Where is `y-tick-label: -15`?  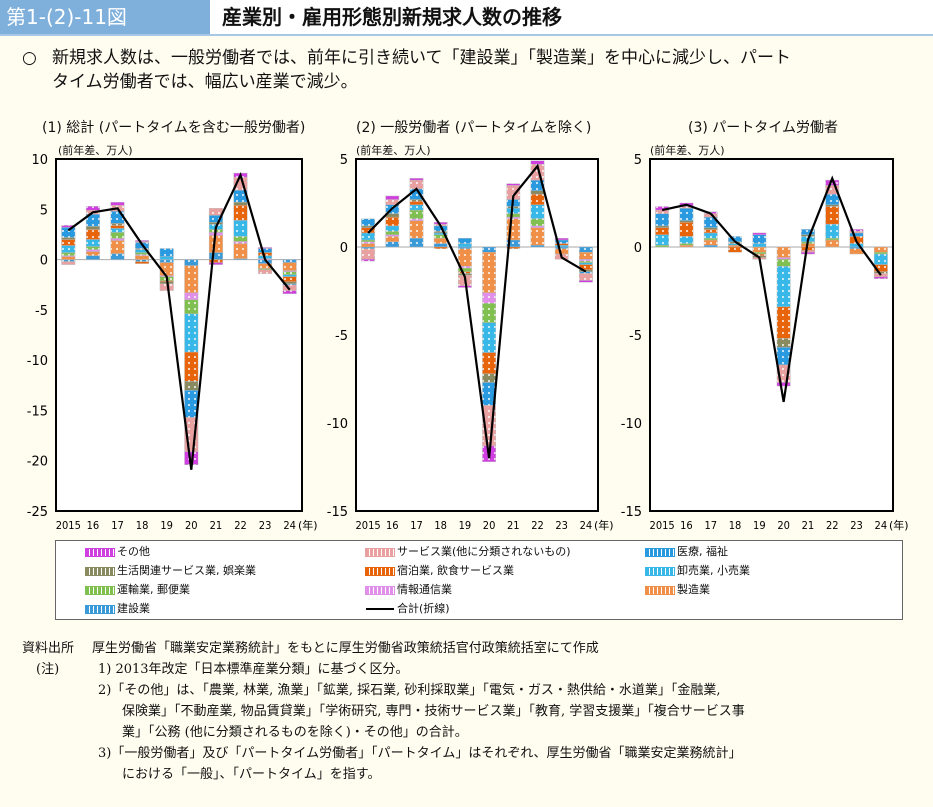
y-tick-label: -15 is located at coordinates (631, 512).